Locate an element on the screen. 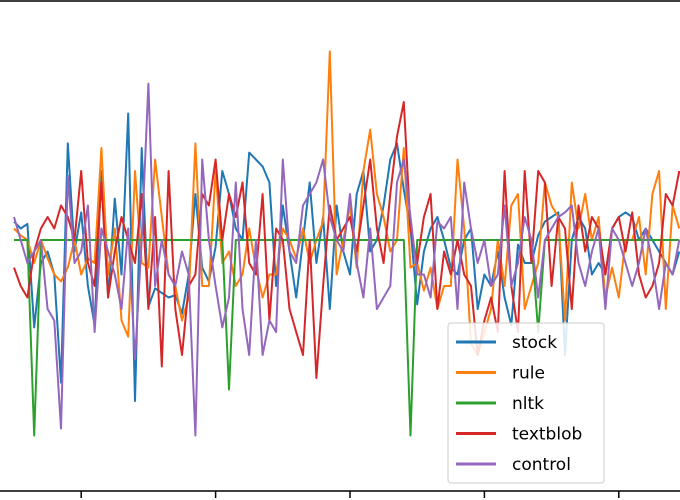  legend-label-control: control is located at coordinates (541, 465).